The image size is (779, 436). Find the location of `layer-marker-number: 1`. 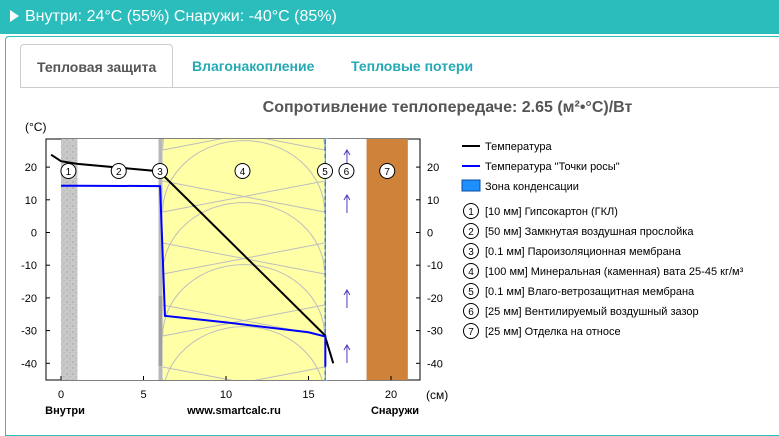

layer-marker-number: 1 is located at coordinates (69, 172).